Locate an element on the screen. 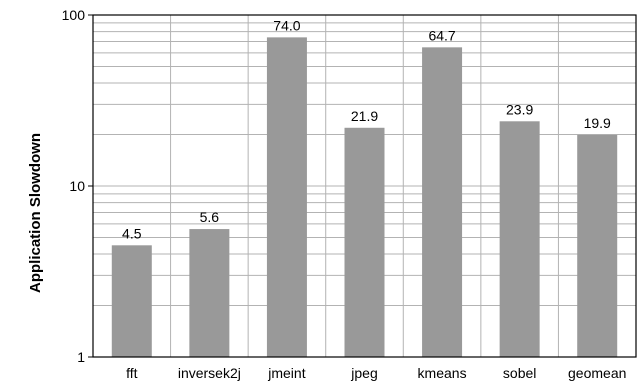 Image resolution: width=644 pixels, height=386 pixels. value-label-sobel: 23.9 is located at coordinates (519, 109).